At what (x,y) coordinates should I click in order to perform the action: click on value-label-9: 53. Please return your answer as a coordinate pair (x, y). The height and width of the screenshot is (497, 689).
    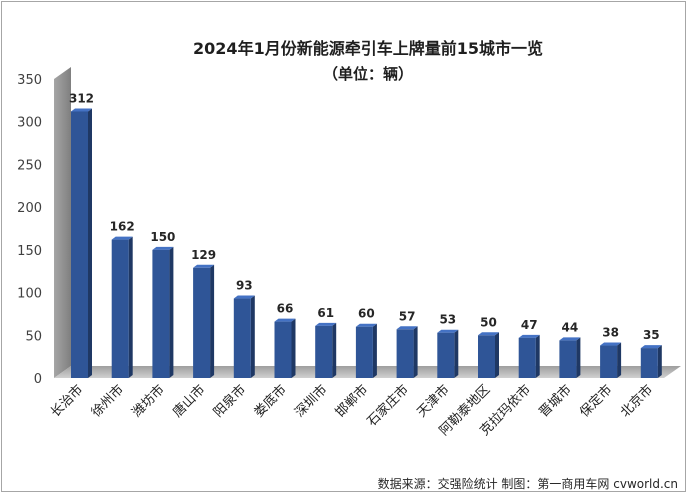
    Looking at the image, I should click on (447, 320).